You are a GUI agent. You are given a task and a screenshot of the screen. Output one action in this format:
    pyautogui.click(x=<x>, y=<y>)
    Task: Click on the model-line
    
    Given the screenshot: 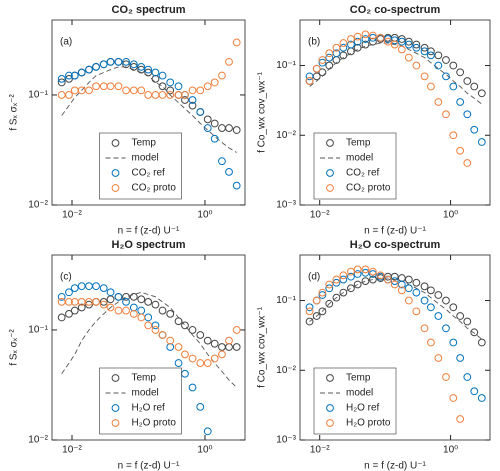 What is the action you would take?
    pyautogui.click(x=396, y=73)
    